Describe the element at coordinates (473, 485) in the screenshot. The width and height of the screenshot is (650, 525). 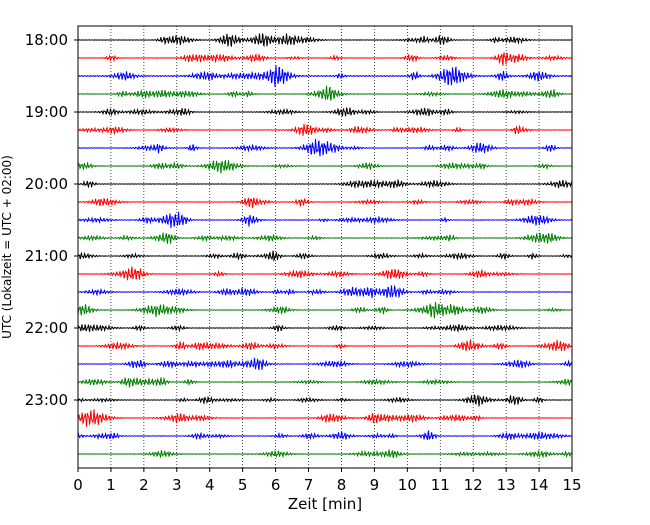
I see `x-tick-label: 12` at that location.